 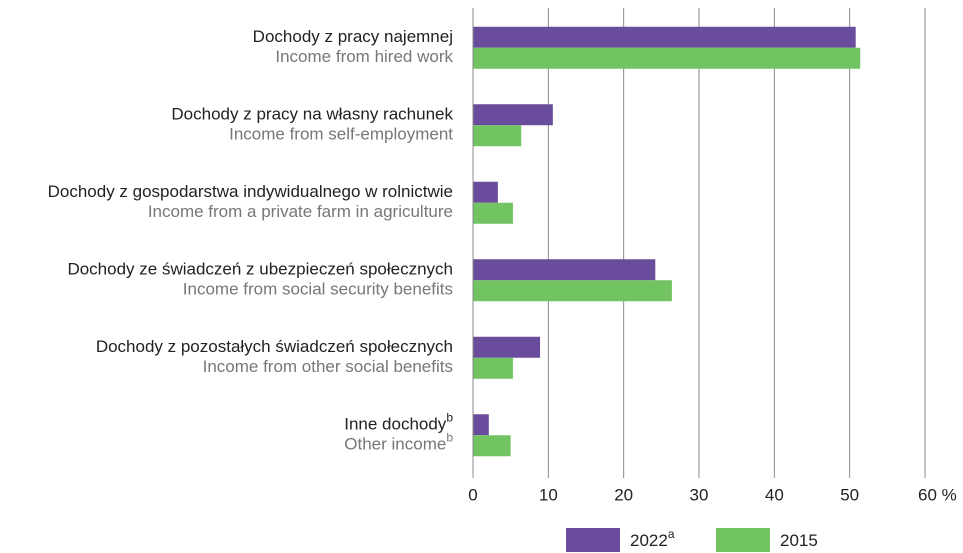 I want to click on legend-label: 2022a, so click(x=652, y=538).